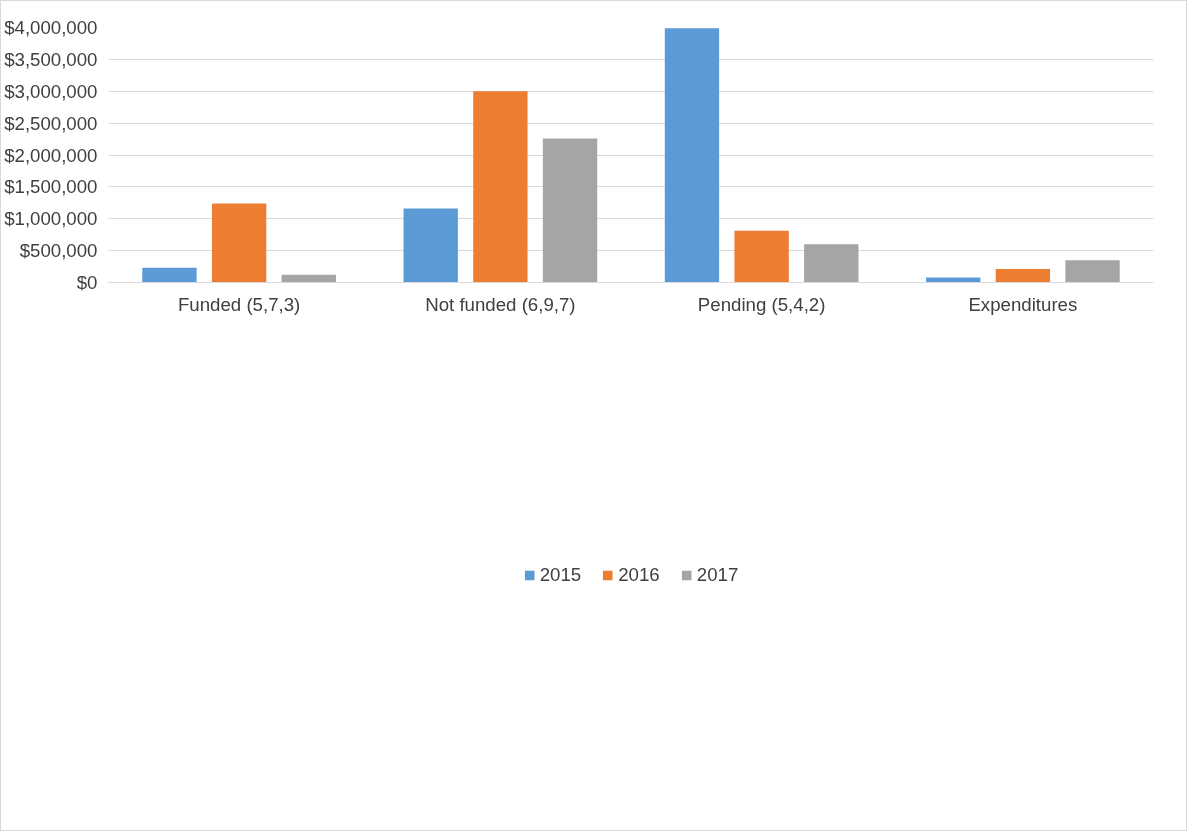 This screenshot has width=1187, height=831. What do you see at coordinates (58, 251) in the screenshot?
I see `y-tick-label: $500,000` at bounding box center [58, 251].